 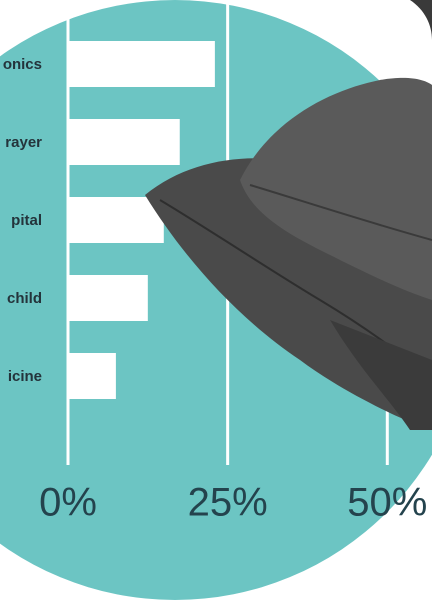 What do you see at coordinates (25, 376) in the screenshot?
I see `y-tick-label: icine` at bounding box center [25, 376].